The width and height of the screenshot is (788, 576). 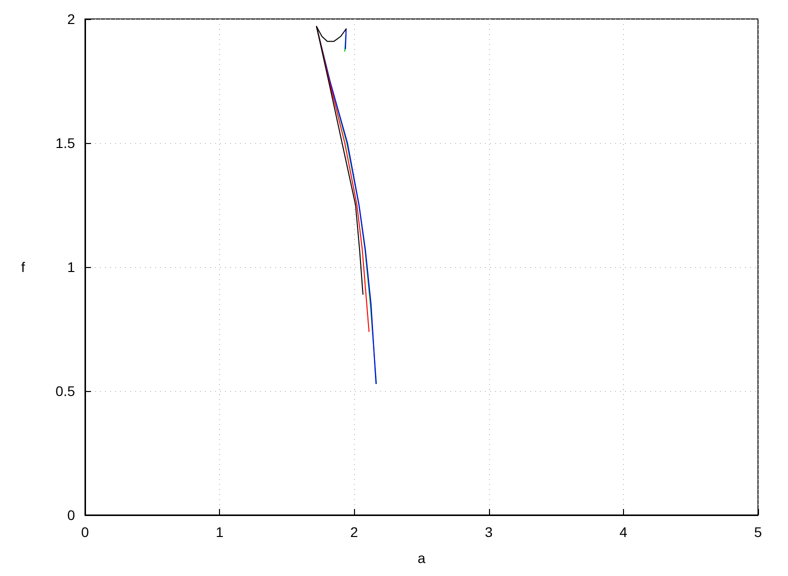 What do you see at coordinates (23, 267) in the screenshot?
I see `y-axis-title: f` at bounding box center [23, 267].